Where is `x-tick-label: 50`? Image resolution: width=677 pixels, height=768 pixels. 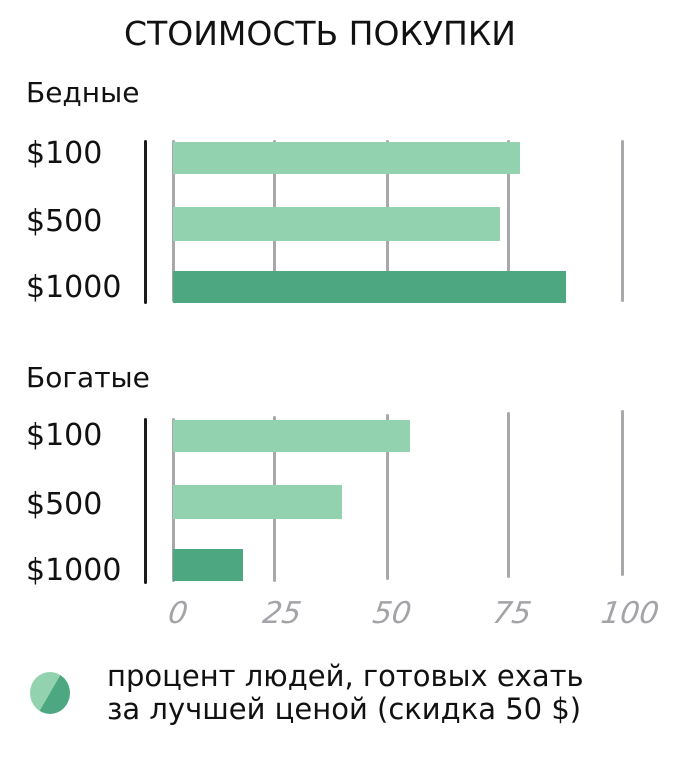
x-tick-label: 50 is located at coordinates (392, 613).